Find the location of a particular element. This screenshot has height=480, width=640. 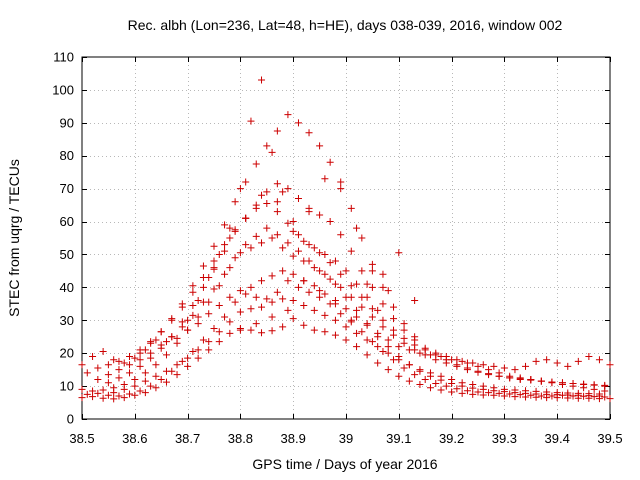

y-tick-label: 30 is located at coordinates (67, 320).